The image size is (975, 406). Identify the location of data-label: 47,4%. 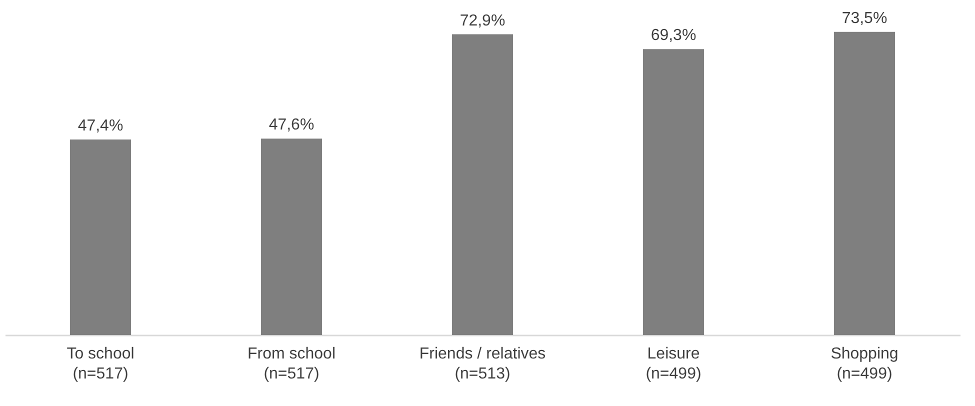
(101, 125).